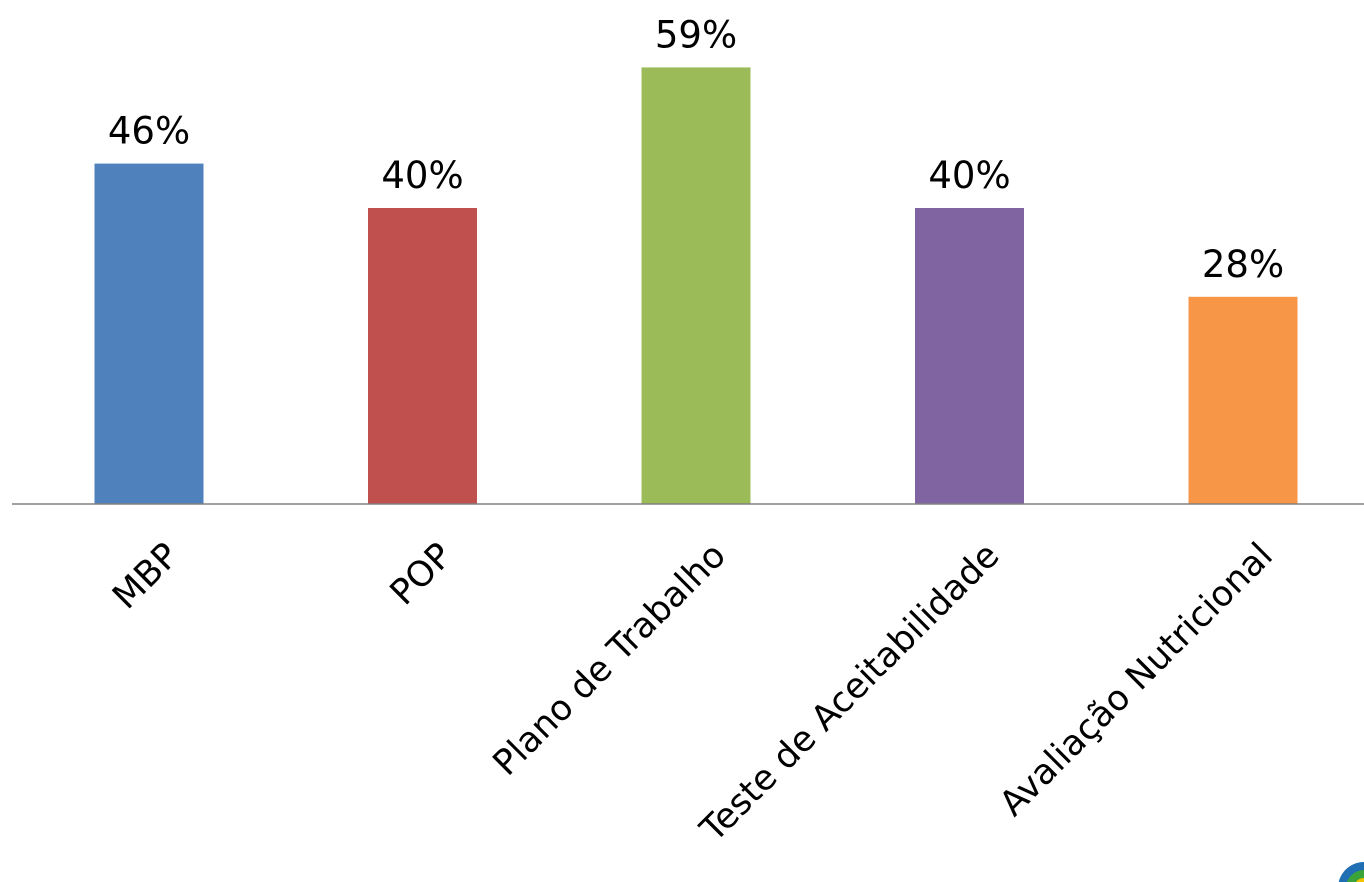 The width and height of the screenshot is (1364, 882). Describe the element at coordinates (1349, 870) in the screenshot. I see `logo-icon` at that location.